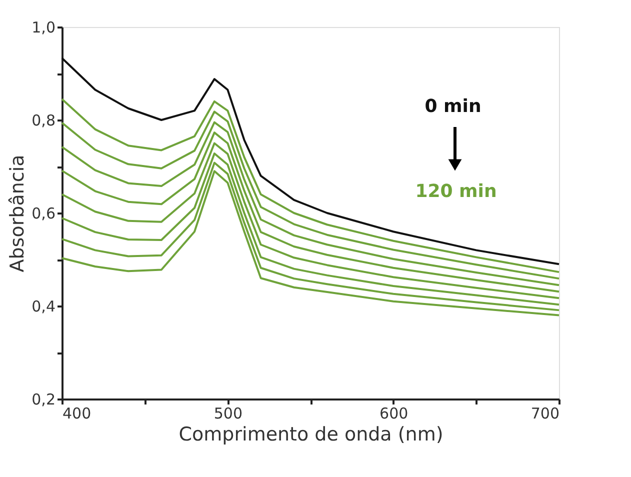 Image resolution: width=631 pixels, height=477 pixels. I want to click on annotation: 0 min, so click(453, 106).